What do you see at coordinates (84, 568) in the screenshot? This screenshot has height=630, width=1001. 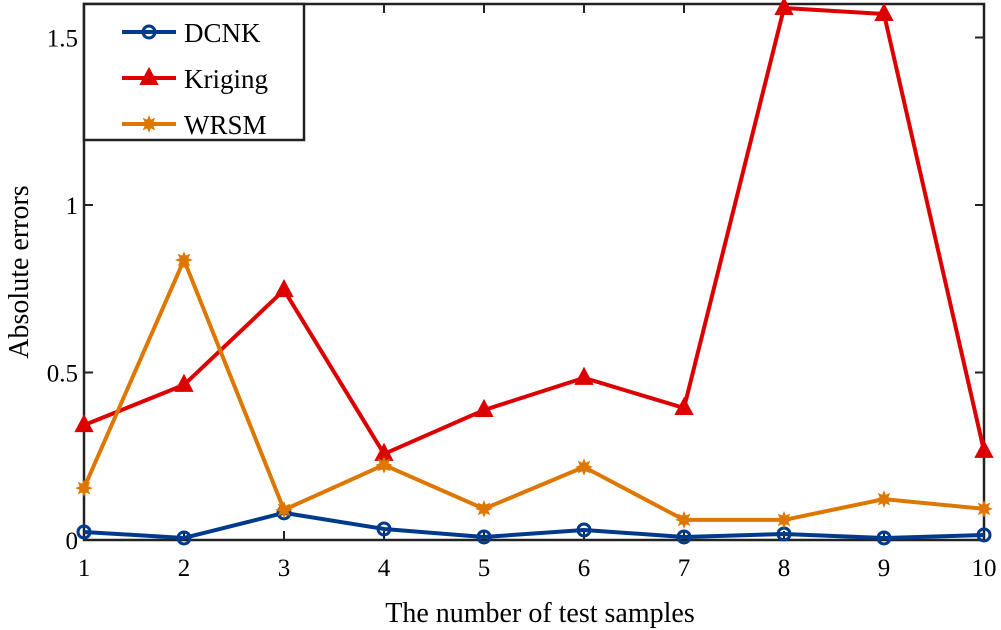 I see `x-tick-label: 1` at bounding box center [84, 568].